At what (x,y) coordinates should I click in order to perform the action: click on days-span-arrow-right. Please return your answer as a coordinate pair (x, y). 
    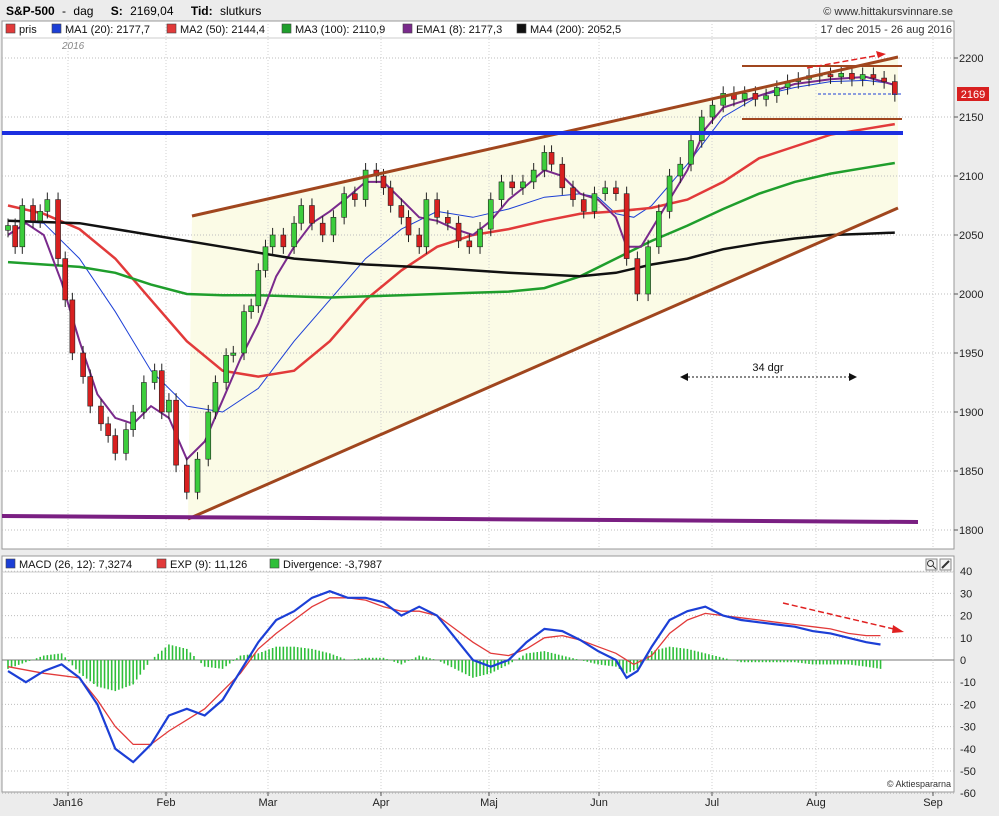
    Looking at the image, I should click on (853, 377).